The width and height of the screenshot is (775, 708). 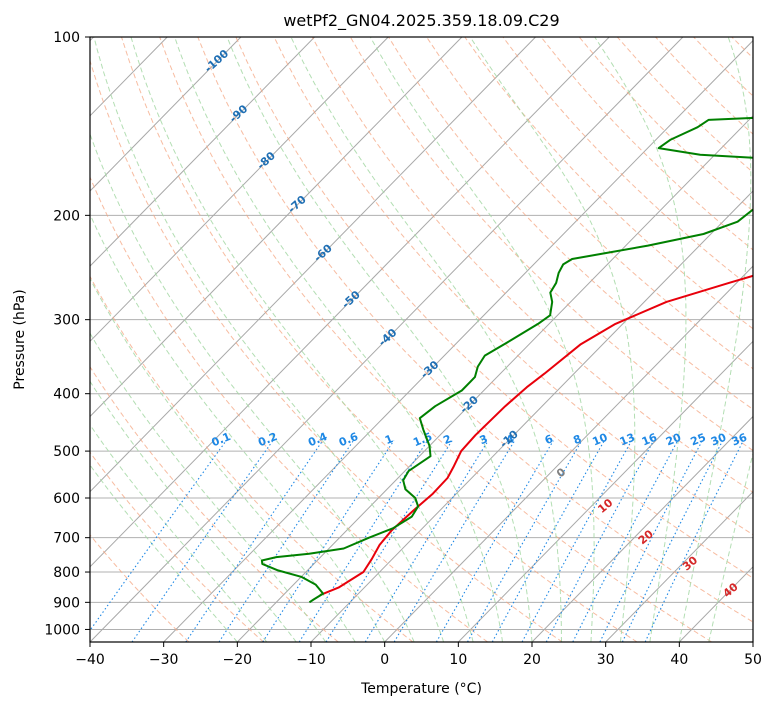 I want to click on chart-title: wetPf2_GN04.2025.359.18.09.C29, so click(x=421, y=21).